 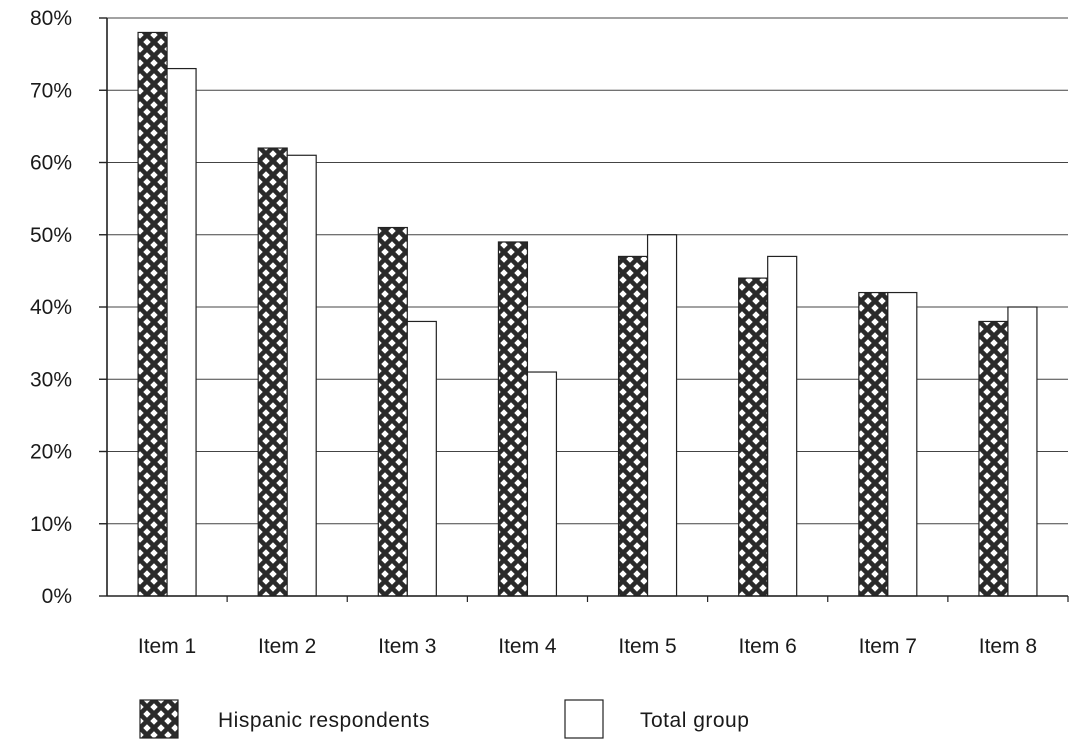 I want to click on y-tick-label: 50%, so click(x=51, y=235).